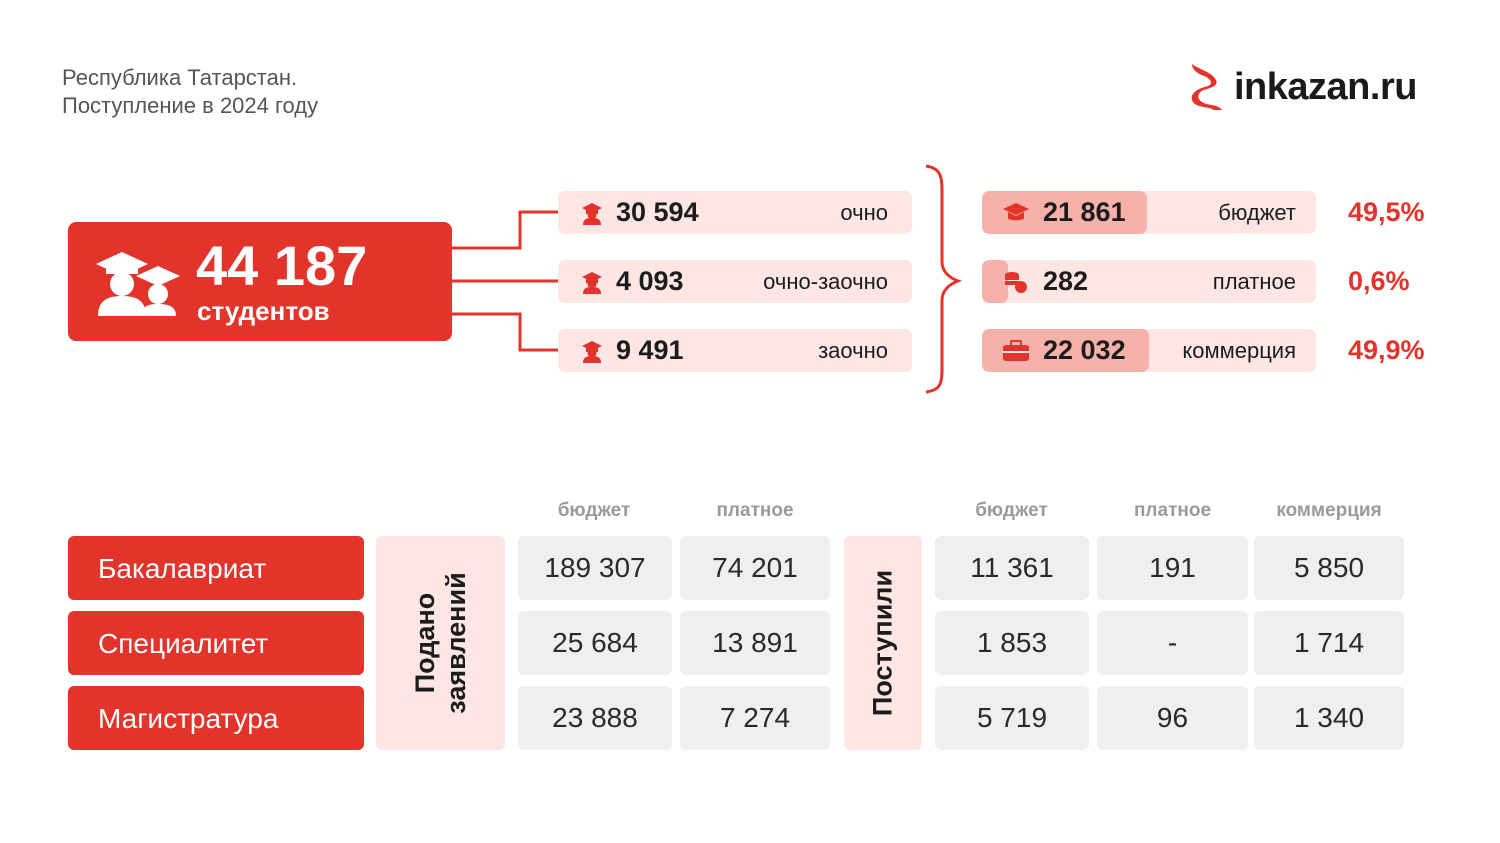  I want to click on enrolled-group-text: Поступили, so click(882, 643).